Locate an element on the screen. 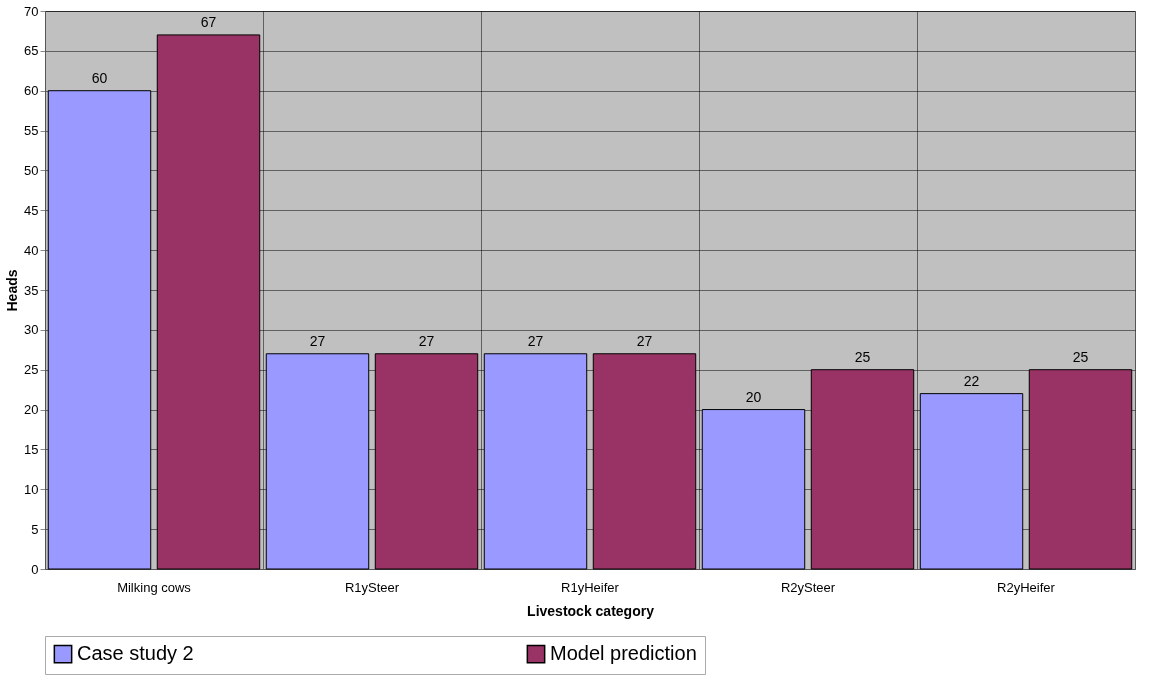 This screenshot has height=686, width=1149. y-axis-title: Heads is located at coordinates (12, 290).